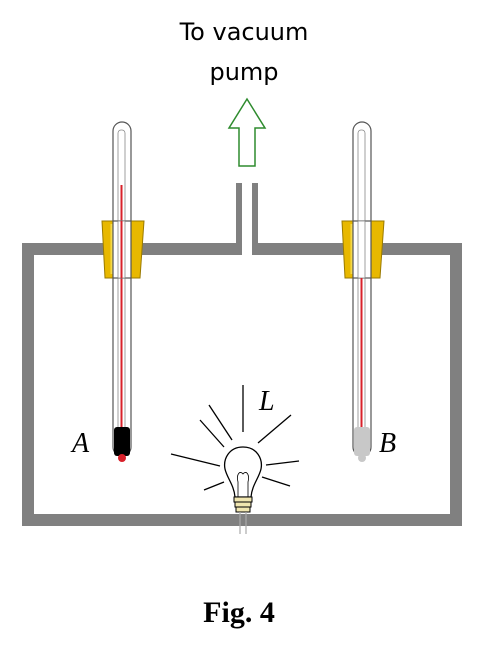  What do you see at coordinates (247, 132) in the screenshot?
I see `up-arrow-icon` at bounding box center [247, 132].